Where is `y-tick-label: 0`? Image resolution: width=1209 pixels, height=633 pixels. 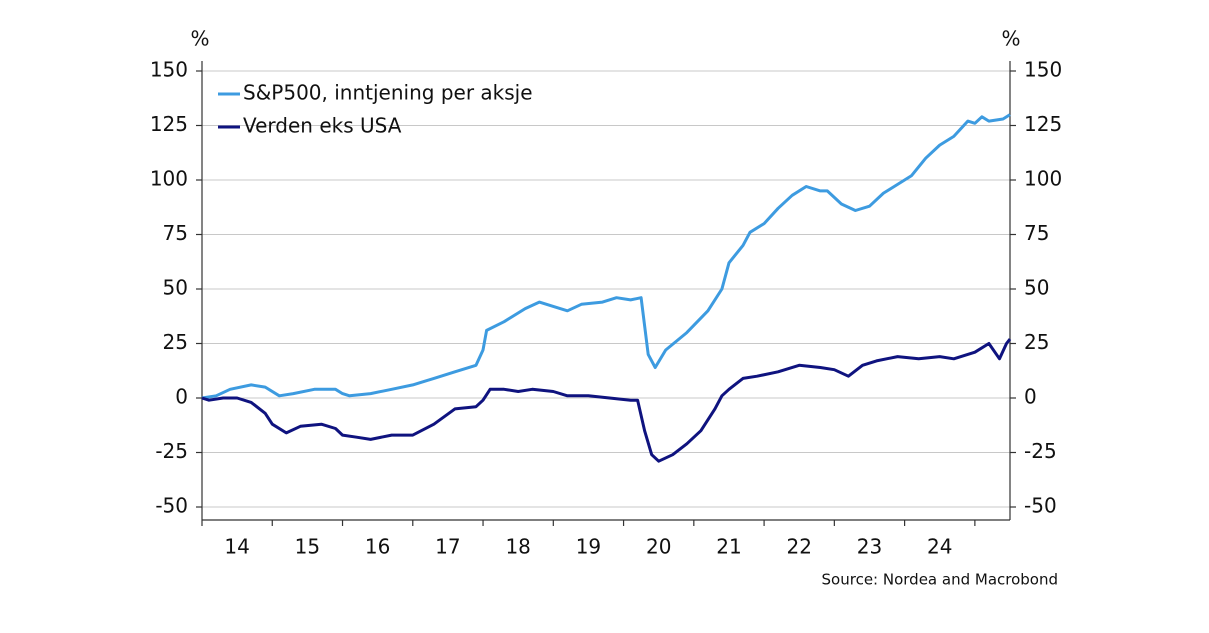
y-tick-label: 0 is located at coordinates (181, 397).